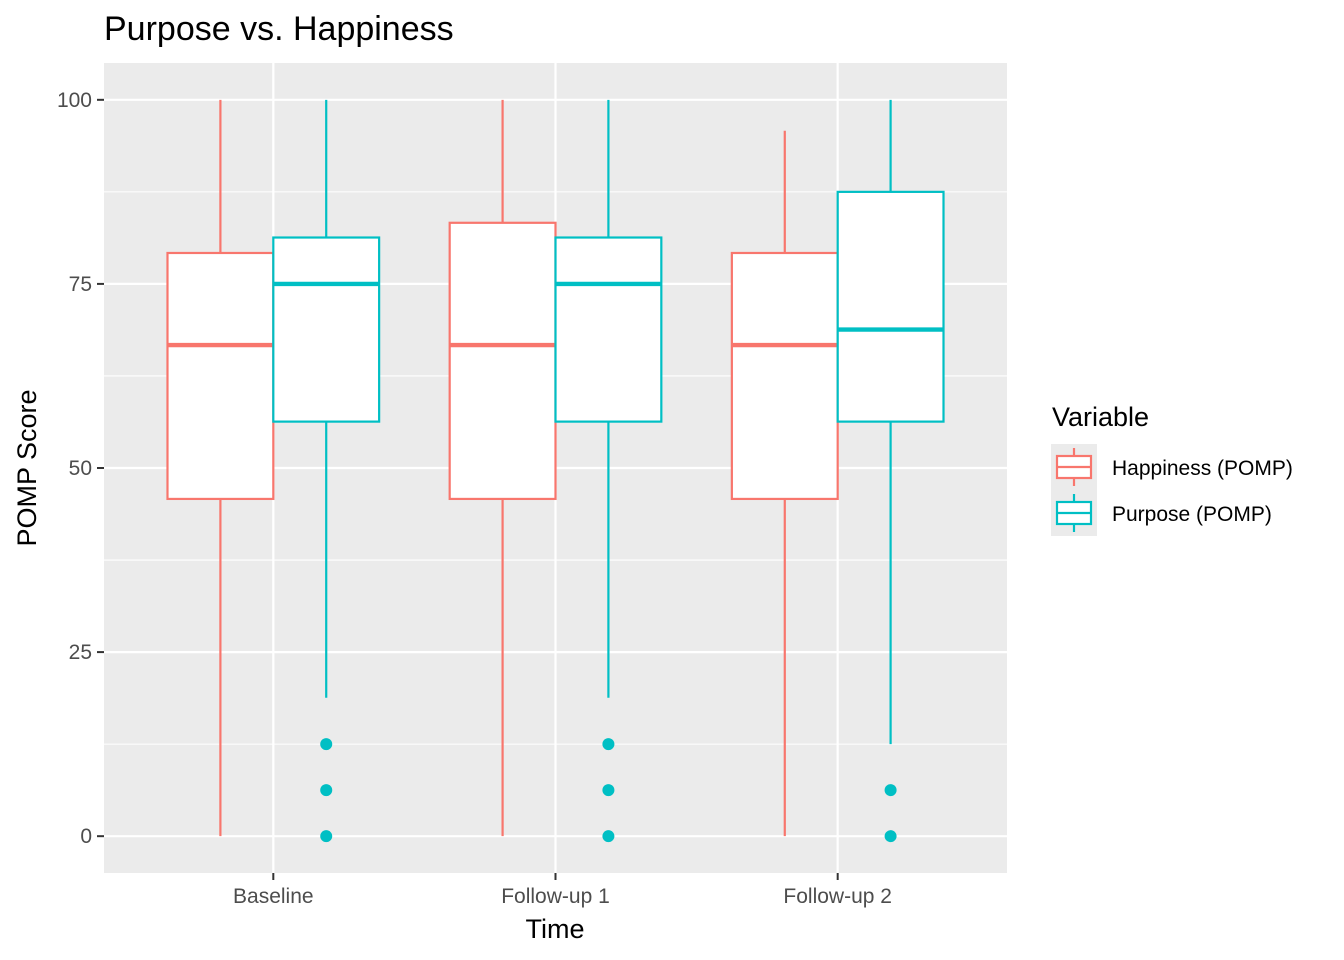 The width and height of the screenshot is (1344, 960). Describe the element at coordinates (1192, 514) in the screenshot. I see `legend-label-purpose: Purpose (POMP)` at that location.